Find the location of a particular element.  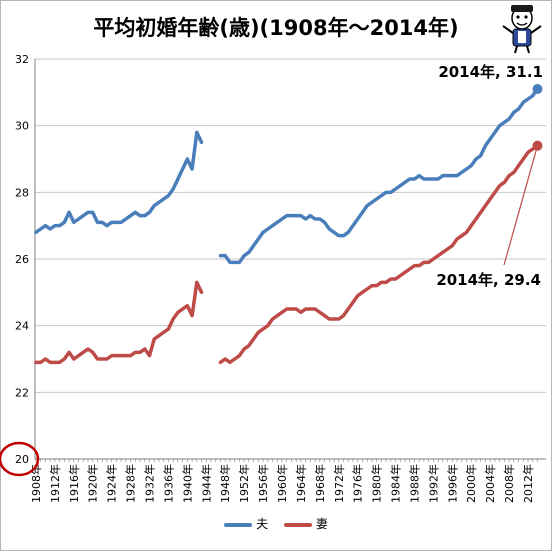

x-tick-label: 1988年 is located at coordinates (414, 483).